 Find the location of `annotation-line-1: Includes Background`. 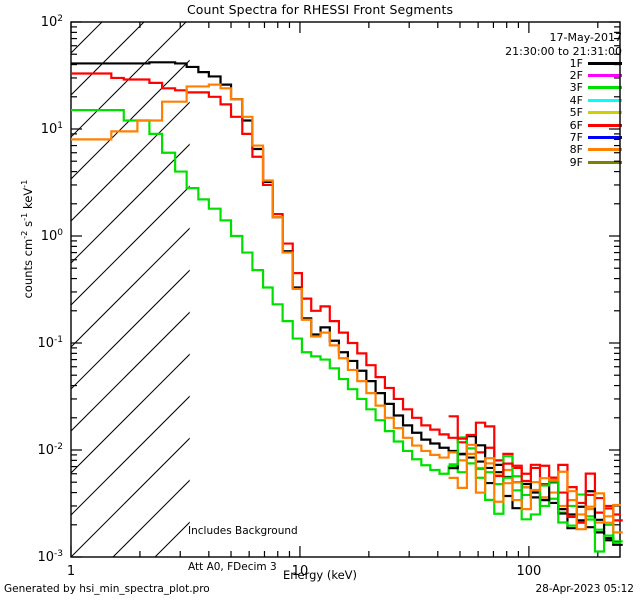

annotation-line-1: Includes Background is located at coordinates (243, 531).